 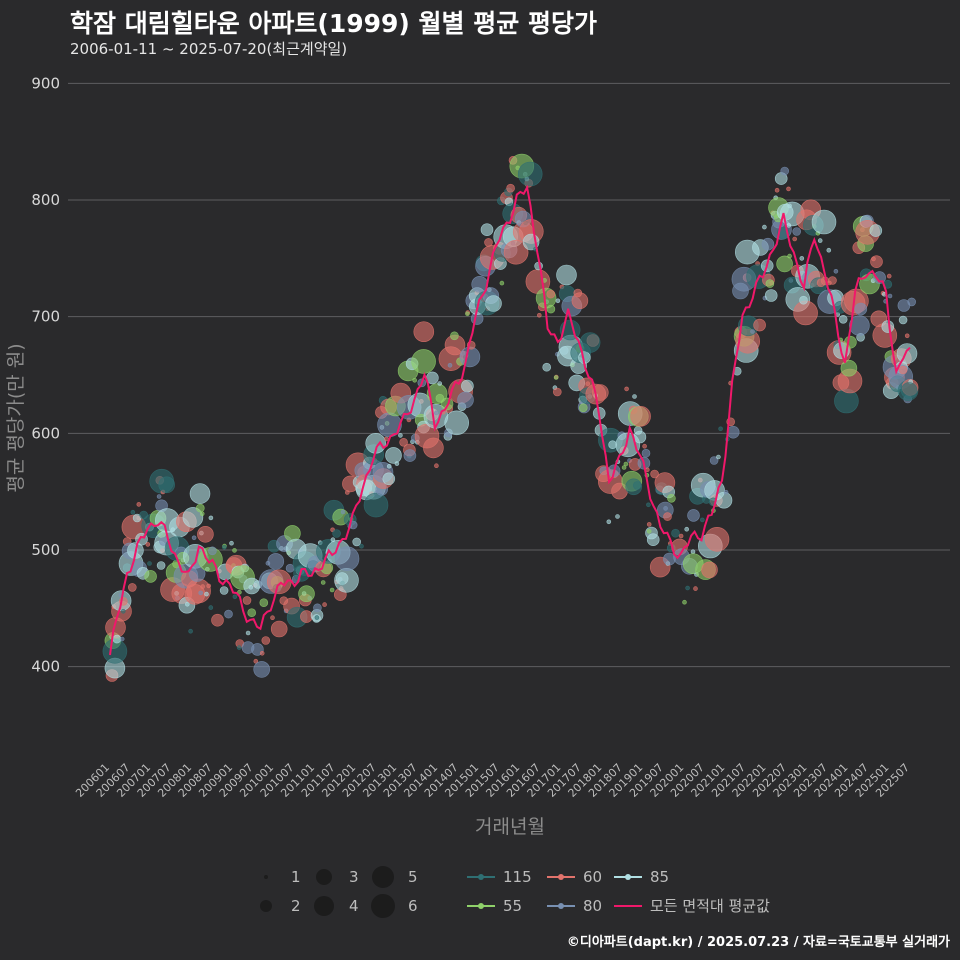 What do you see at coordinates (354, 877) in the screenshot?
I see `size-legend-label: 3` at bounding box center [354, 877].